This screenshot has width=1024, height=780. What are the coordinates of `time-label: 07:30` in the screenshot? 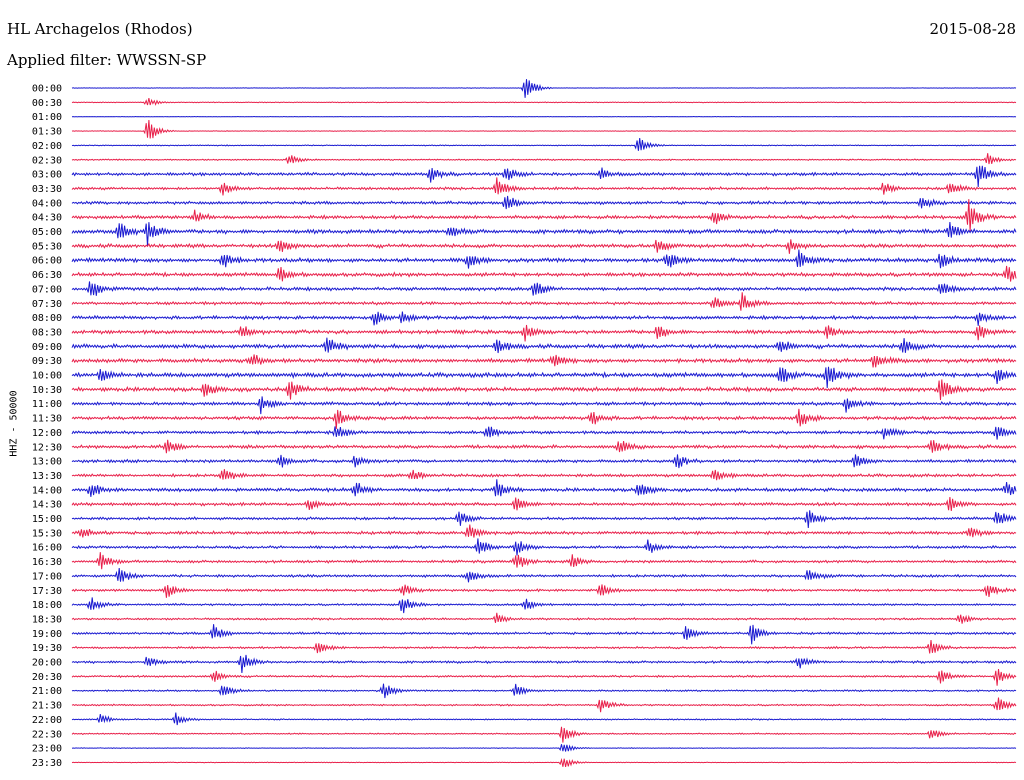 It's located at (47, 304).